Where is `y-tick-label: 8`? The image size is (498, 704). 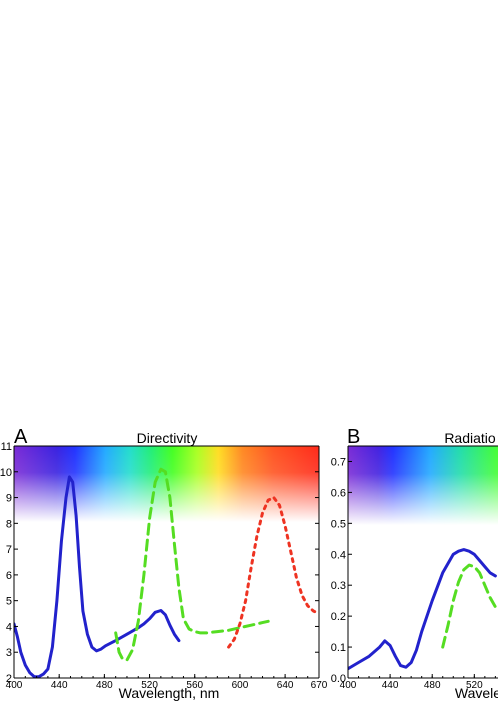 y-tick-label: 8 is located at coordinates (9, 524).